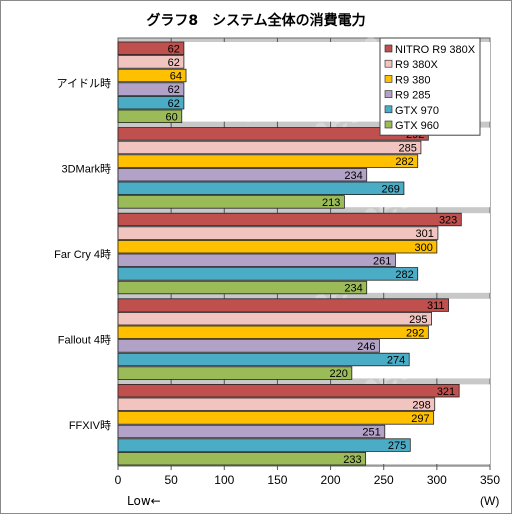  Describe the element at coordinates (421, 405) in the screenshot. I see `data-label: 298` at that location.